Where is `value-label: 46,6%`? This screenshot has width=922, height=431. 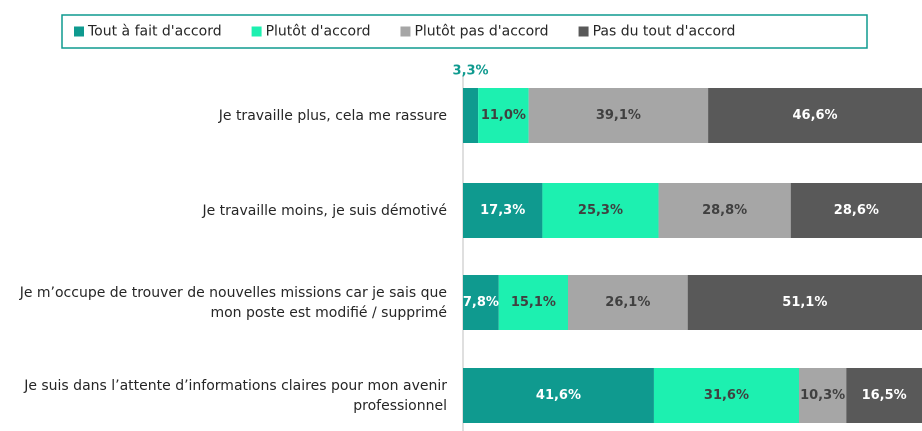 value-label: 46,6% is located at coordinates (814, 115).